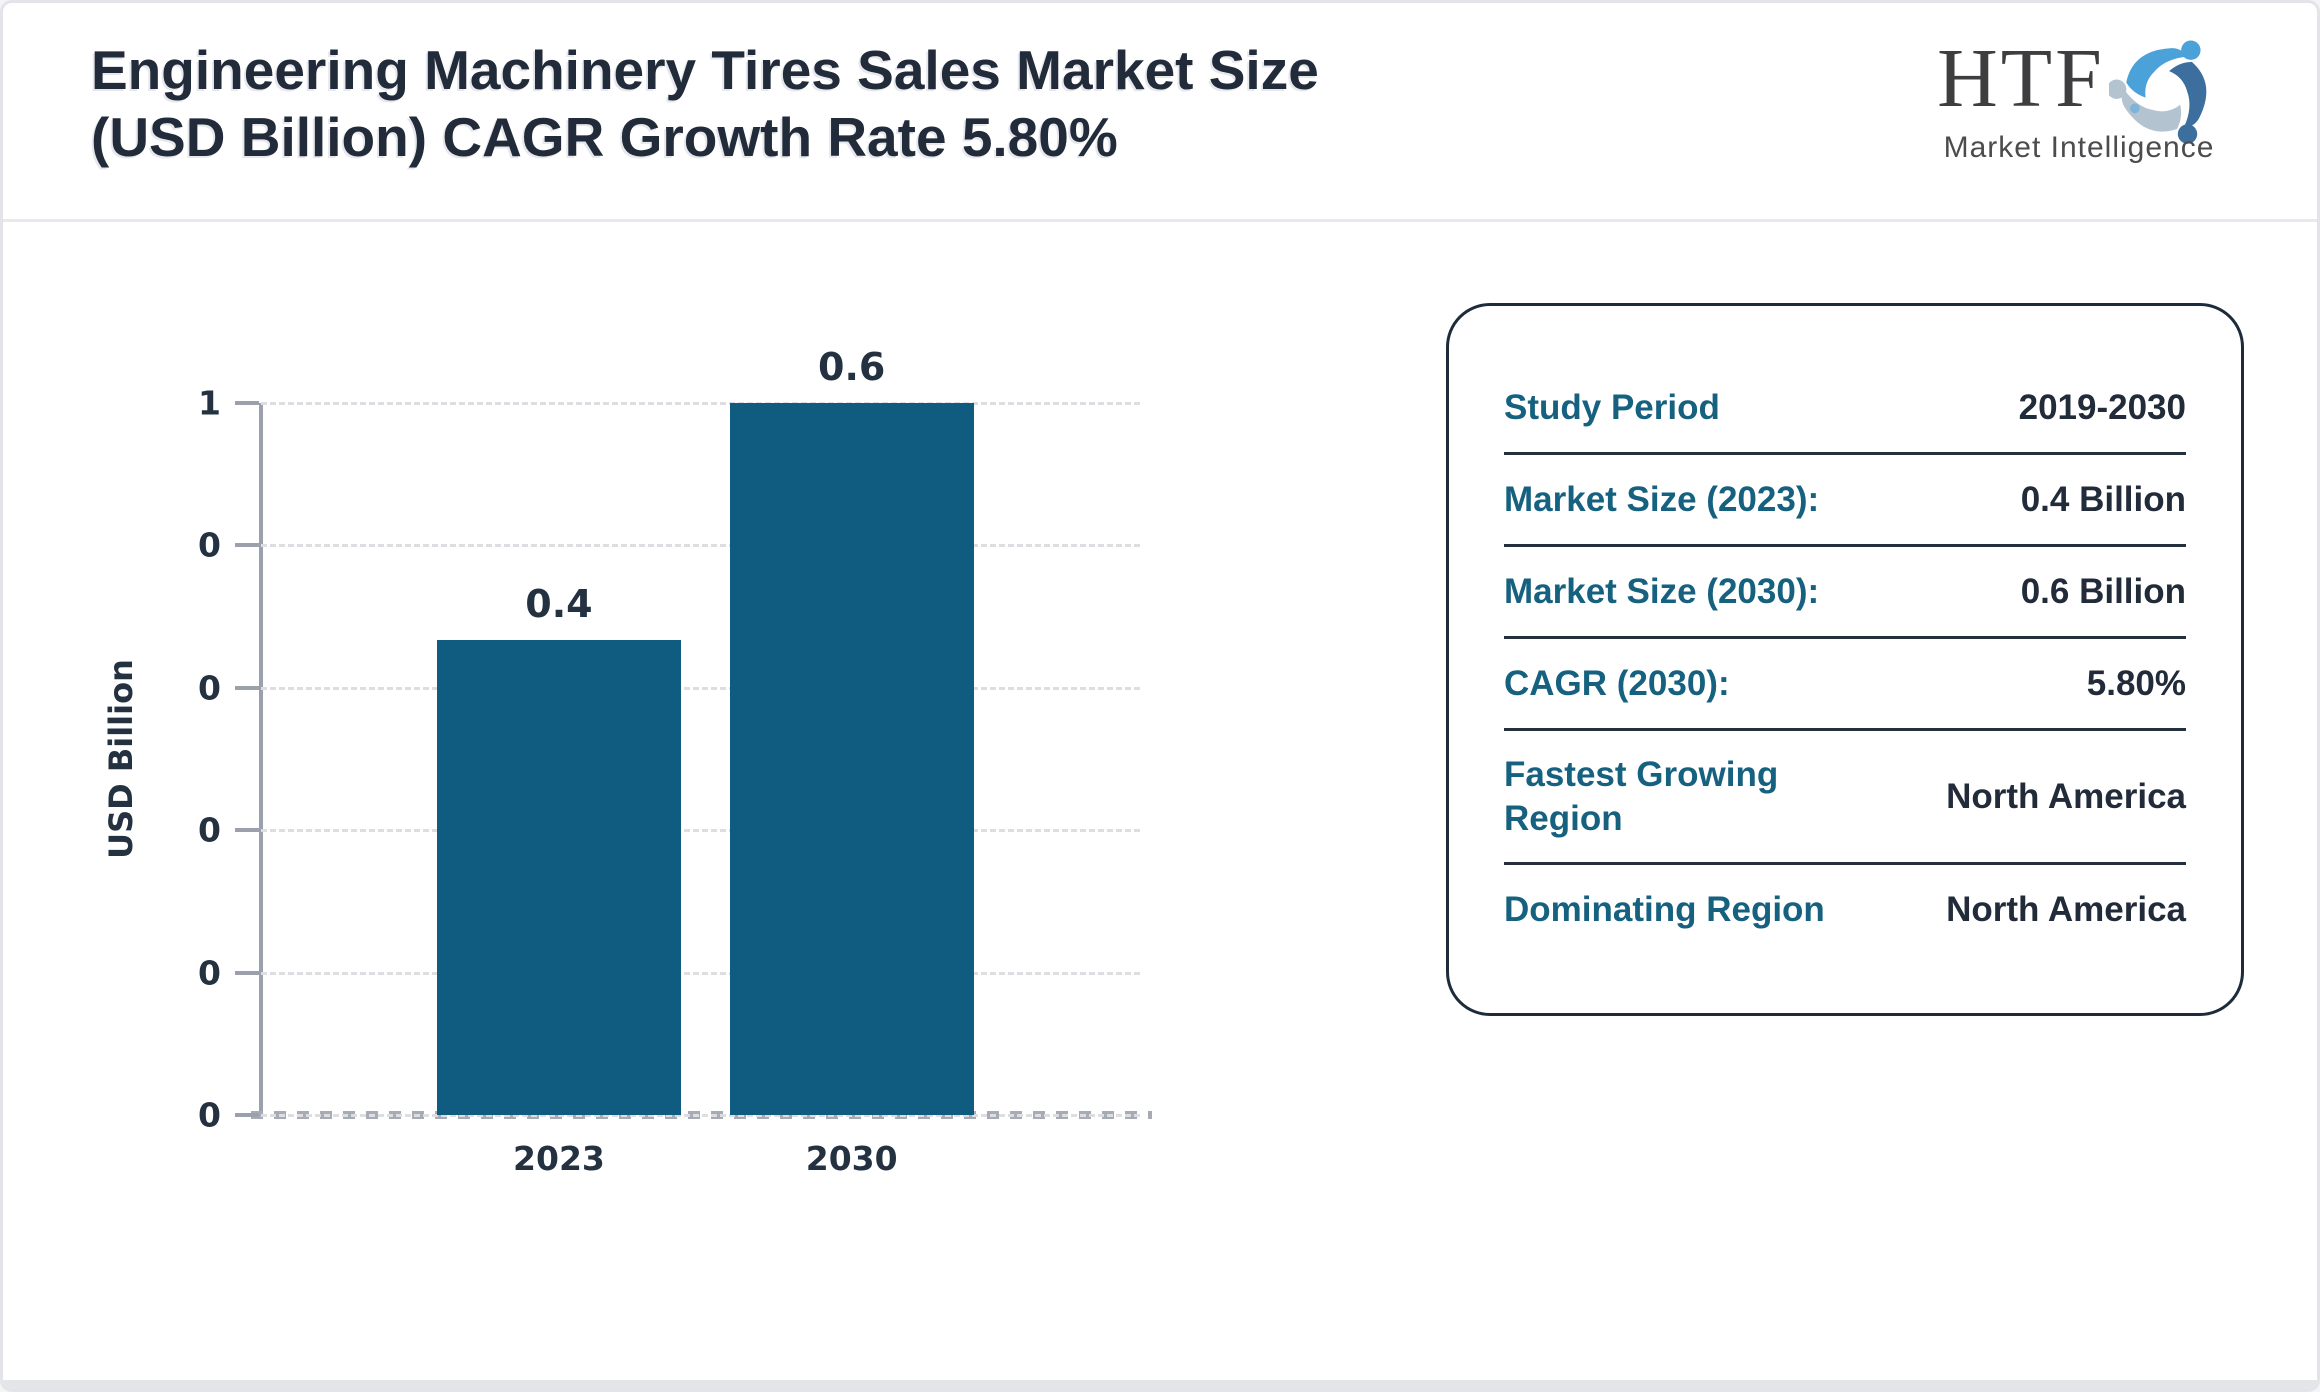 The image size is (2320, 1392). I want to click on x-tick-label: 2023, so click(559, 1158).